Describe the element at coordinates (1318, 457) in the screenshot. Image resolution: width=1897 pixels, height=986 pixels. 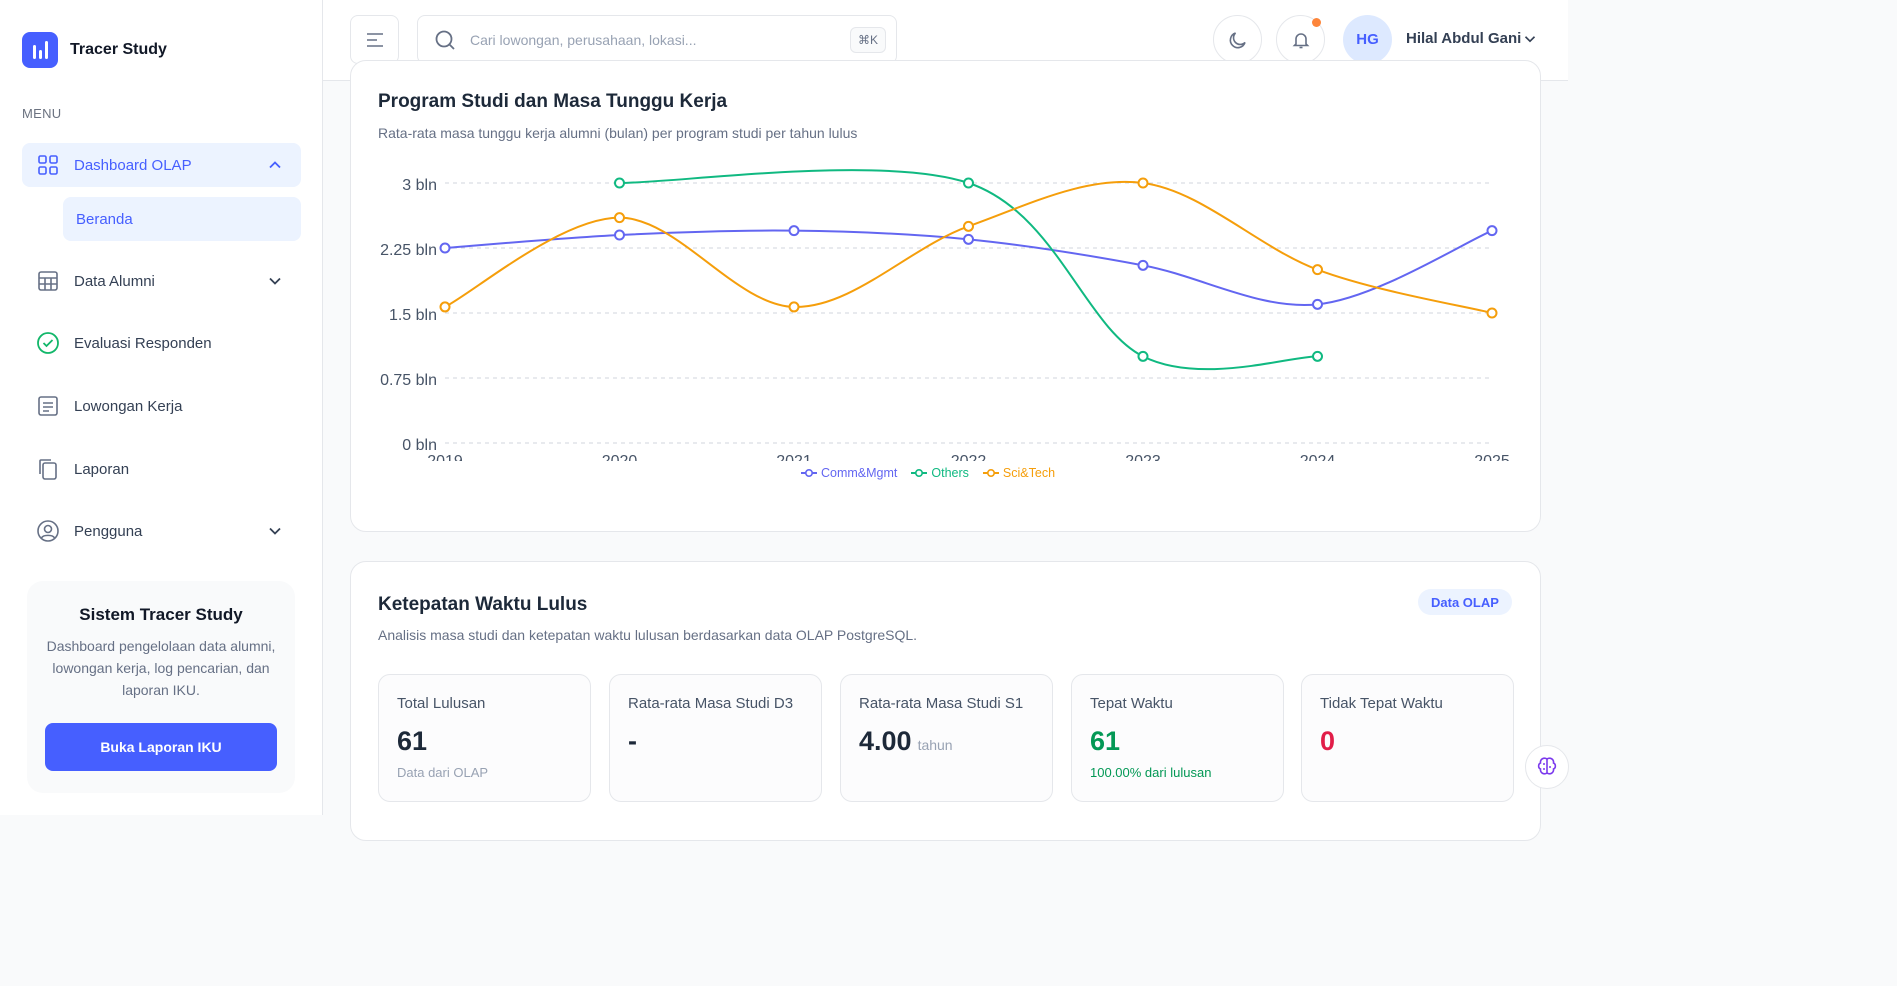
I see `x-tick-label: 2024` at that location.